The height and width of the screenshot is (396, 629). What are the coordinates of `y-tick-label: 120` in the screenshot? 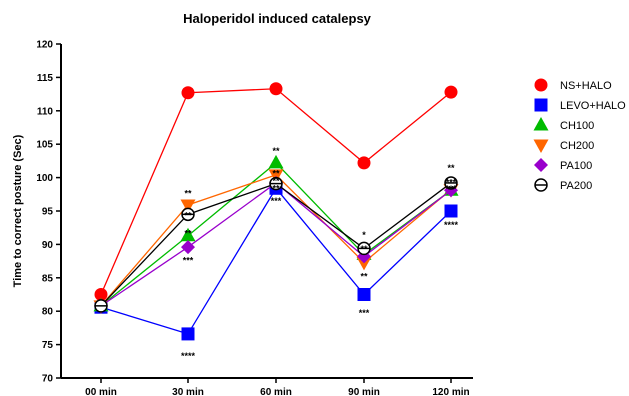 It's located at (44, 45).